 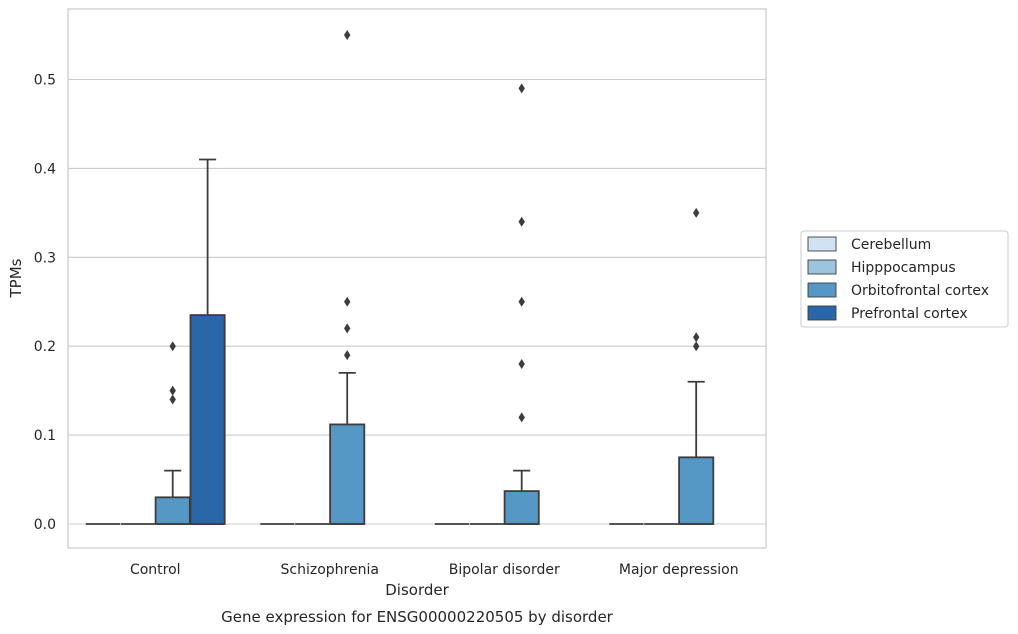 What do you see at coordinates (903, 268) in the screenshot?
I see `legend-entry: Hipppocampus` at bounding box center [903, 268].